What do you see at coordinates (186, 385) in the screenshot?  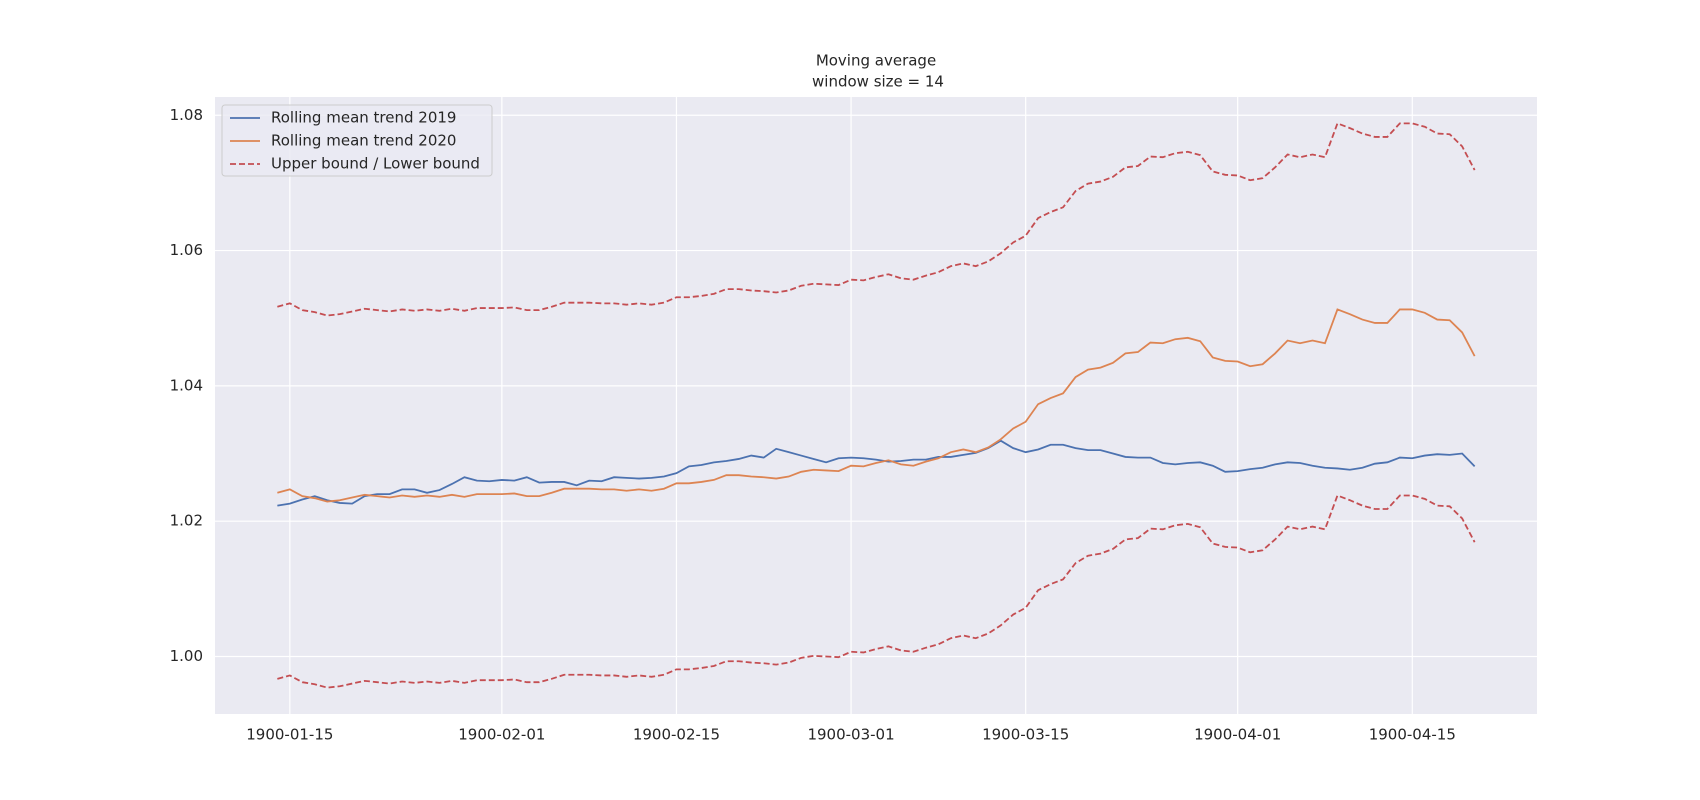 I see `y-tick-label: 1.04` at bounding box center [186, 385].